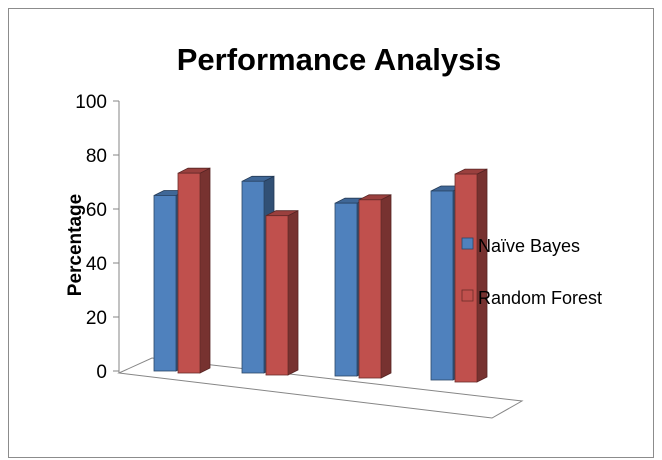 The height and width of the screenshot is (460, 662). I want to click on y-tick-label: 0, so click(101, 372).